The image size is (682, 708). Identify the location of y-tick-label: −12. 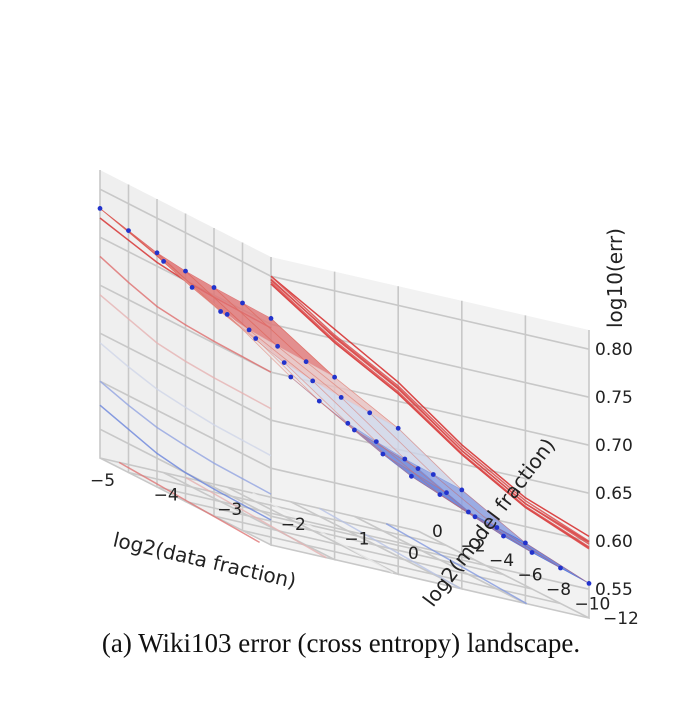
(621, 619).